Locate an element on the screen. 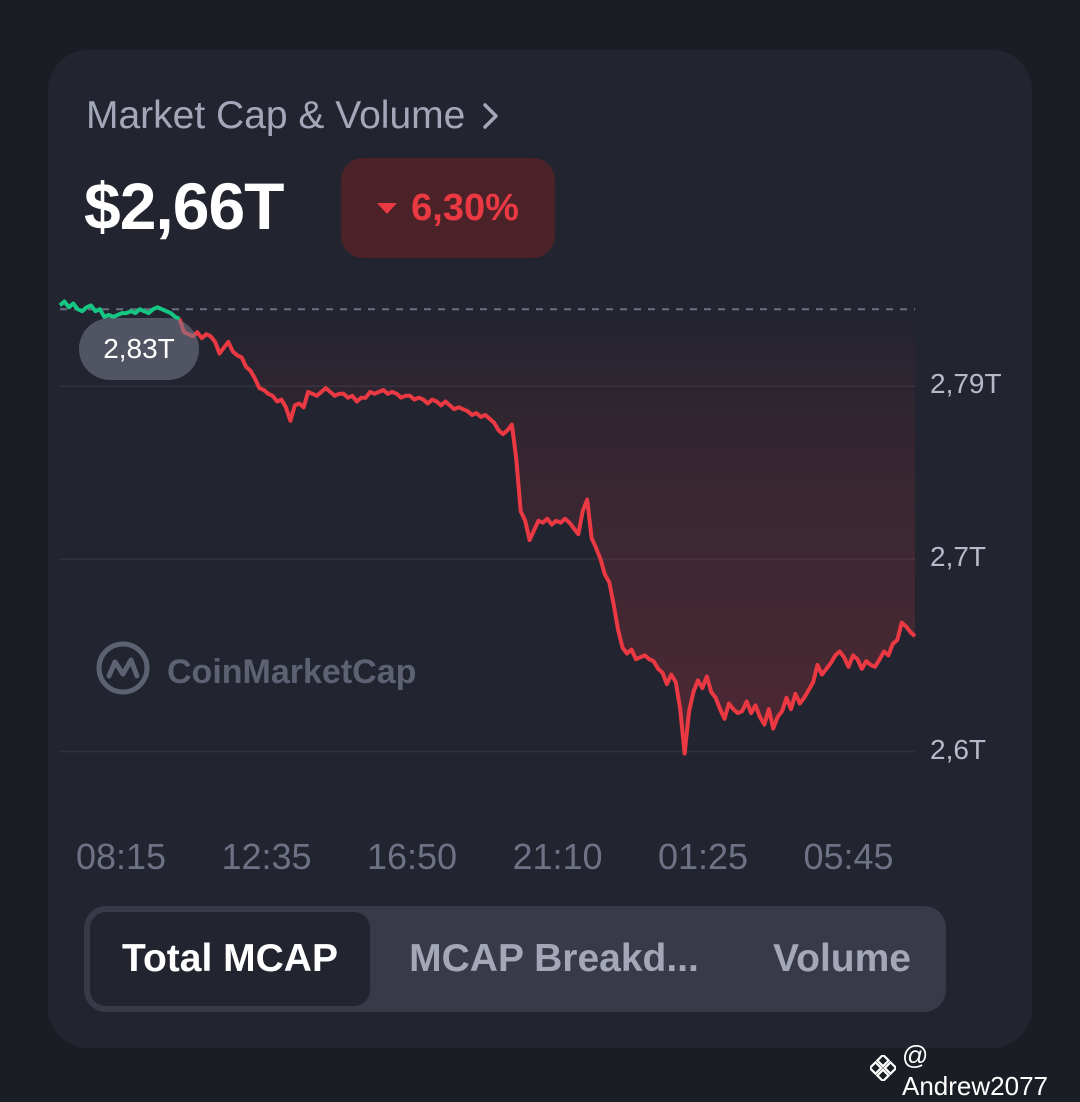 Image resolution: width=1080 pixels, height=1102 pixels. market-cap-volume-link: Market Cap & Volume is located at coordinates (293, 116).